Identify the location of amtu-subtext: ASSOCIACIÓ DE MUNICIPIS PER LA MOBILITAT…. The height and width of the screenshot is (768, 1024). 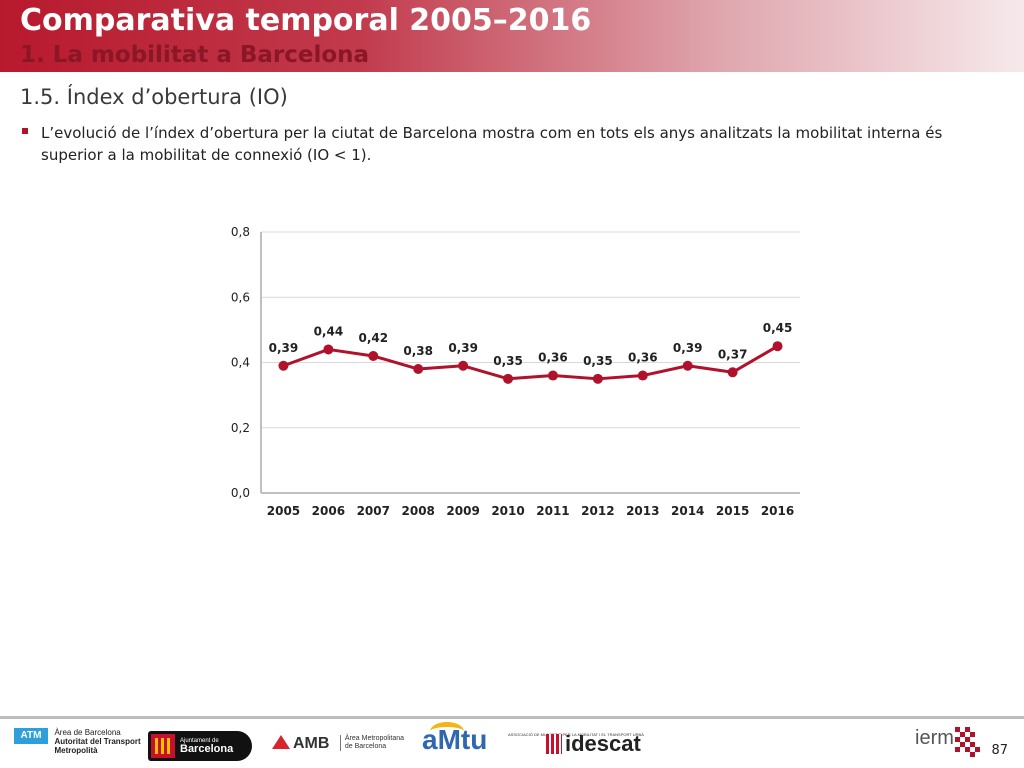
(576, 734).